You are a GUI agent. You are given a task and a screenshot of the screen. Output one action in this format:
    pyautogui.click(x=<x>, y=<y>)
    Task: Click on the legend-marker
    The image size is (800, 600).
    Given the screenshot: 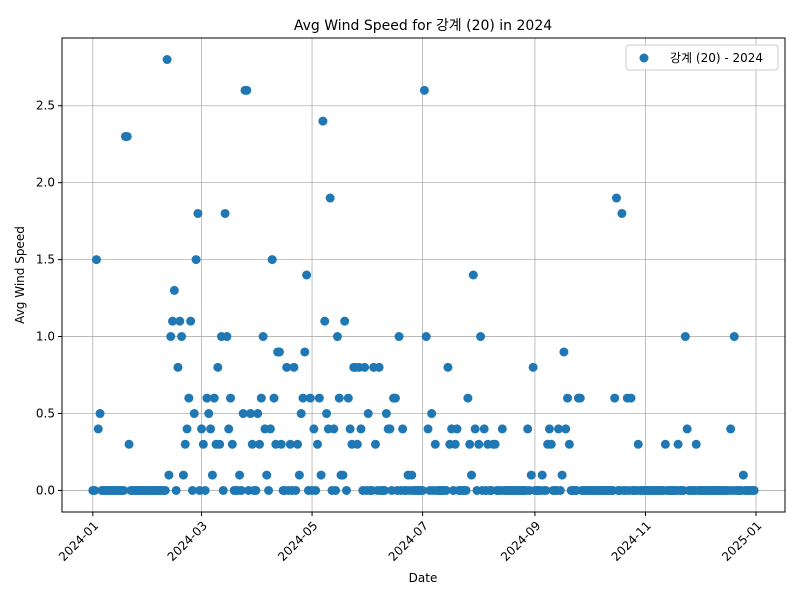 What is the action you would take?
    pyautogui.click(x=644, y=58)
    